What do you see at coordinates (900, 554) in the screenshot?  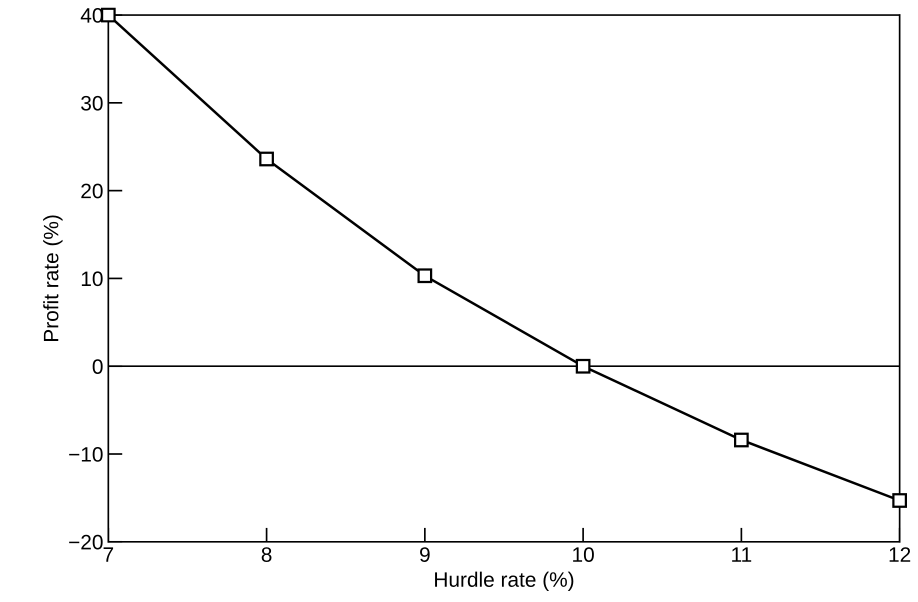 I see `x-tick-label: 12` at bounding box center [900, 554].